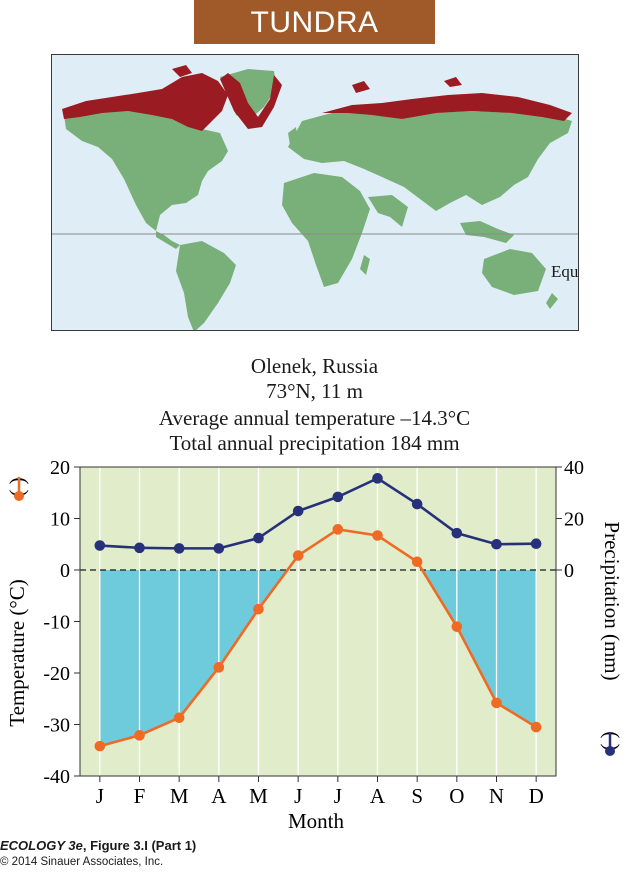  What do you see at coordinates (17, 652) in the screenshot?
I see `left-axis-label: Temperature (°C)` at bounding box center [17, 652].